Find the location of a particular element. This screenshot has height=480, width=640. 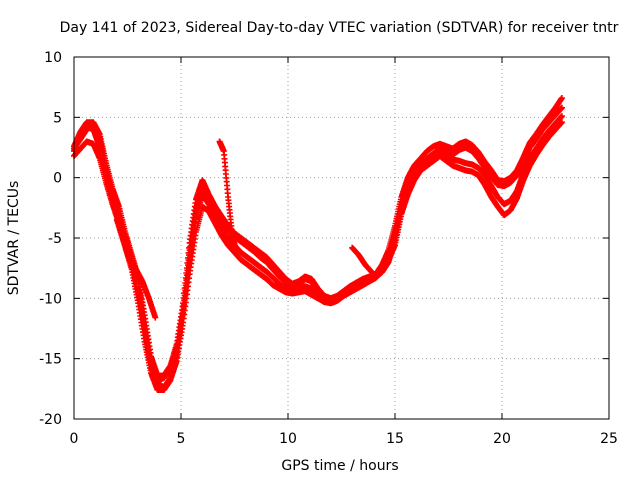

x-tick-label: 20 is located at coordinates (502, 439).